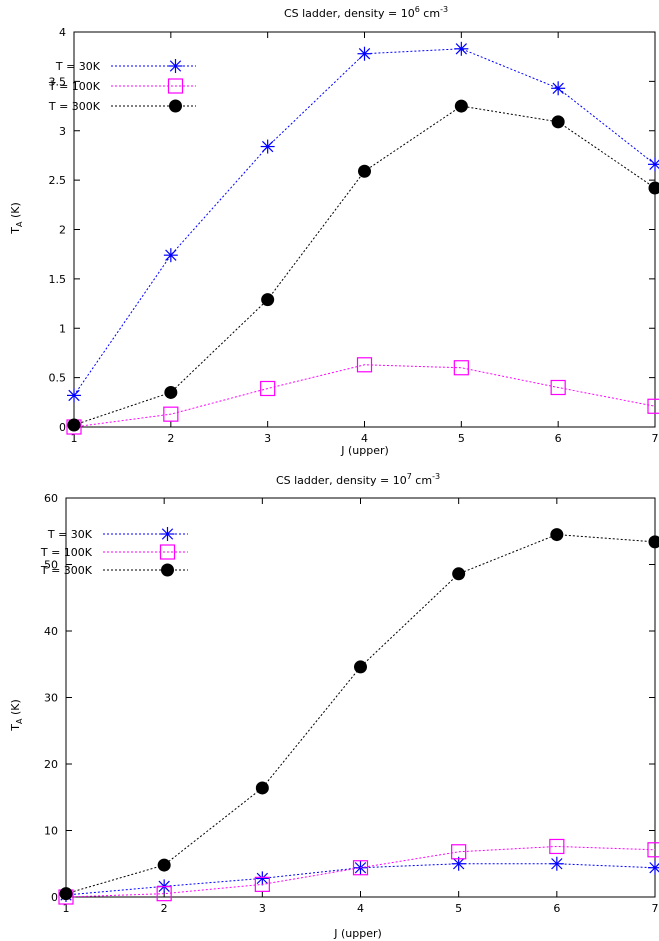 This screenshot has height=941, width=659. What do you see at coordinates (51, 631) in the screenshot?
I see `y-tick-label: 40` at bounding box center [51, 631].